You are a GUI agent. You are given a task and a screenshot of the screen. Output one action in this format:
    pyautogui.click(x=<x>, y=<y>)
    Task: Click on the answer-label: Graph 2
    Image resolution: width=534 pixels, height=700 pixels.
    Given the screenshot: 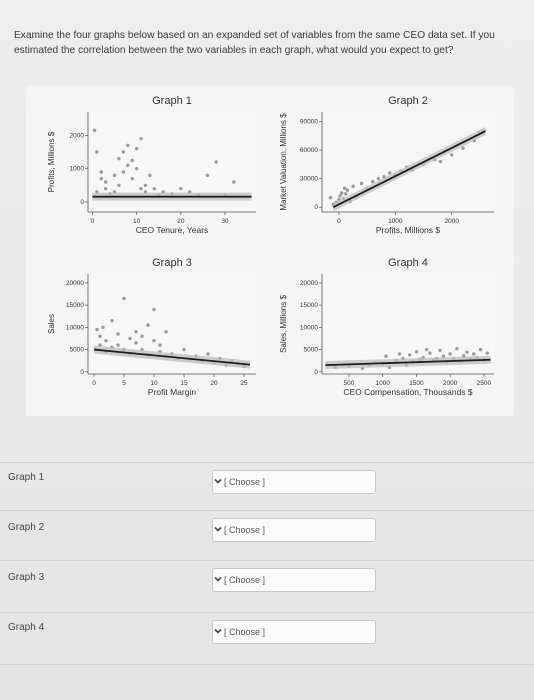 What is the action you would take?
    pyautogui.click(x=26, y=527)
    